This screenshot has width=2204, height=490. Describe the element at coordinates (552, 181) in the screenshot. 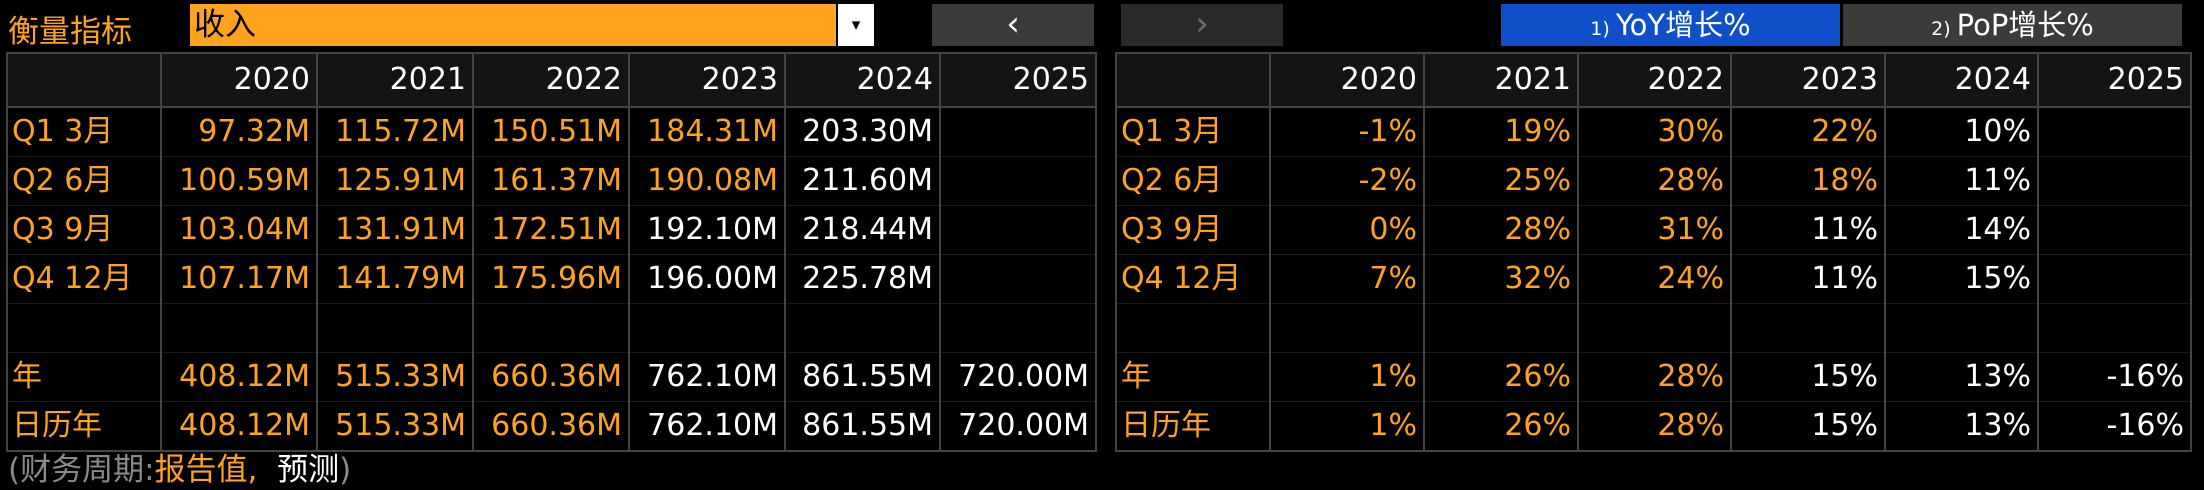

I see `table-row: Q2 6月 100.59M 125.91M 161.37M 190.08M 211.60M` at that location.